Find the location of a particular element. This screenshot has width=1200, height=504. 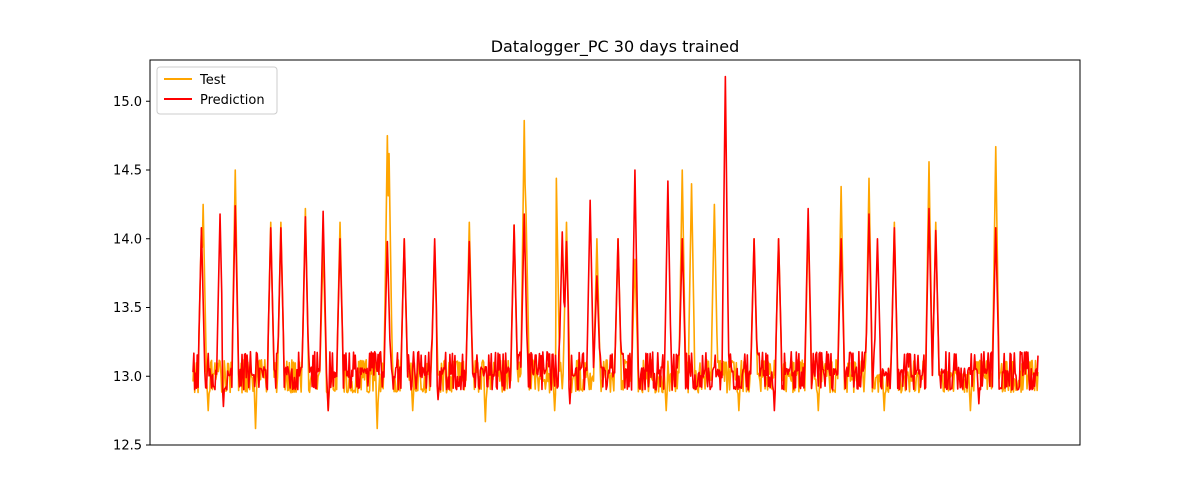

y-axis: 12.5 13.0 13.5 14.0 14.5 15.0 is located at coordinates (131, 274).